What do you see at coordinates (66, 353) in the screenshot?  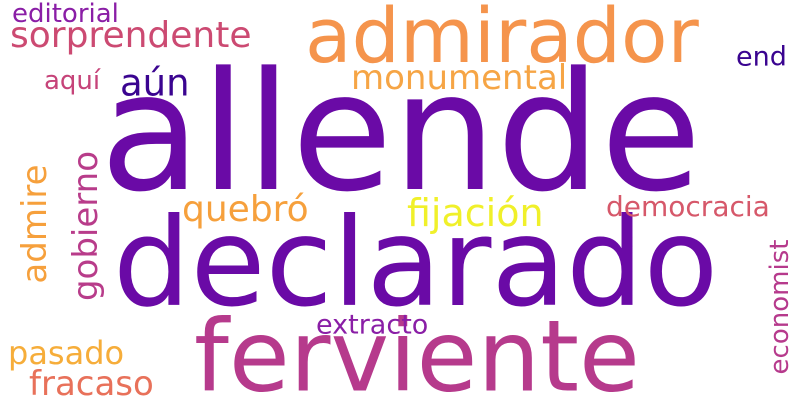 I see `word-pasado: pasado` at bounding box center [66, 353].